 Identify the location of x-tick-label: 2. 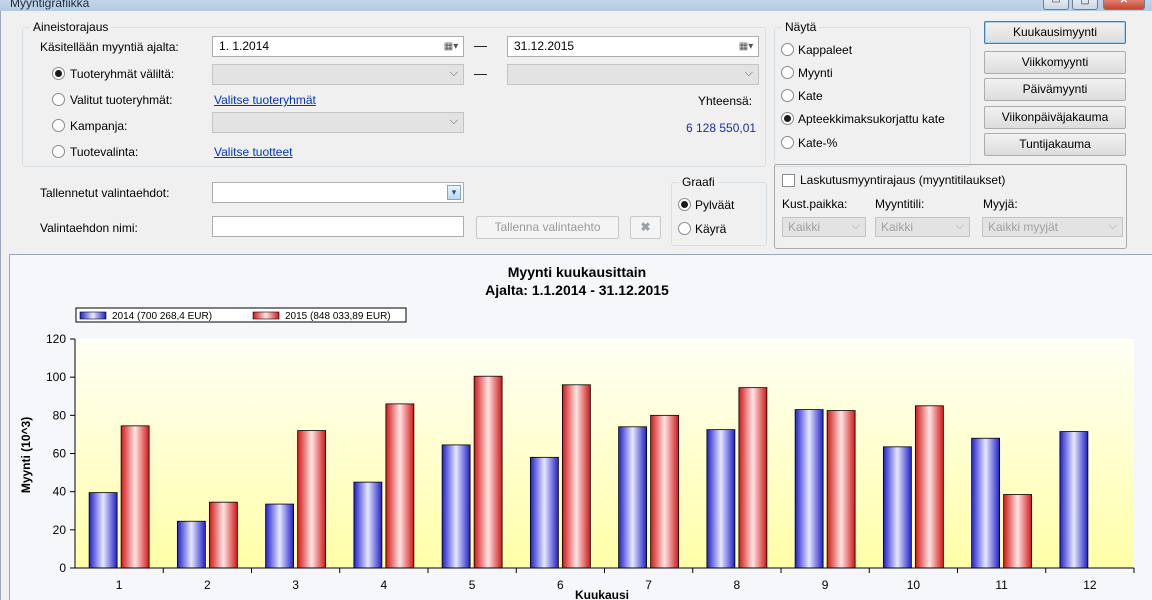
(207, 585).